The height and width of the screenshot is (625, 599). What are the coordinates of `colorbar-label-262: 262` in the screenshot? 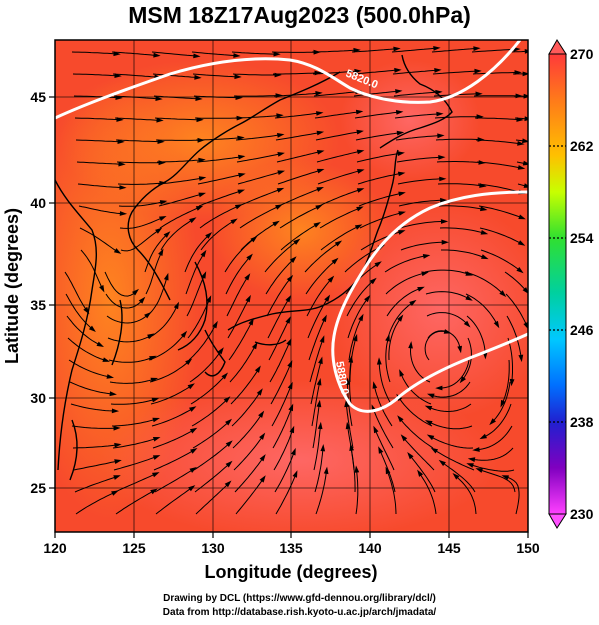 It's located at (582, 146).